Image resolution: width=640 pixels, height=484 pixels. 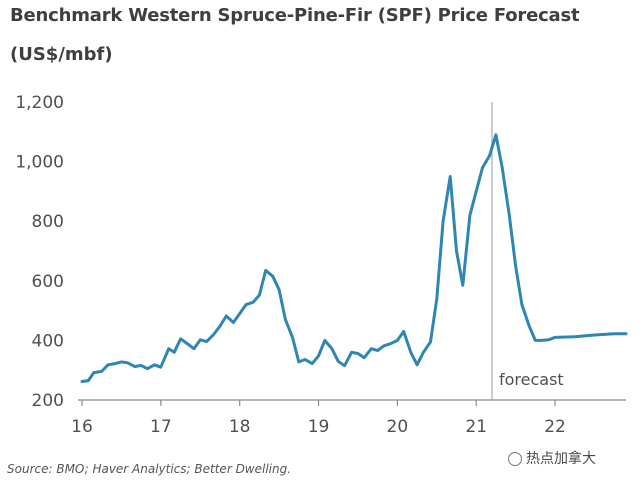 I want to click on x-tick-label: 21, so click(x=476, y=427).